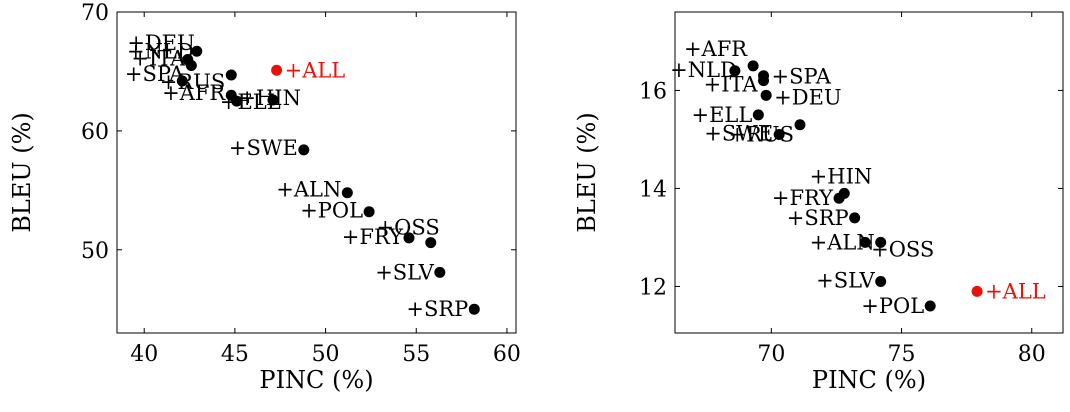 Image resolution: width=1070 pixels, height=412 pixels. Describe the element at coordinates (507, 354) in the screenshot. I see `x-tick-label: 60` at that location.